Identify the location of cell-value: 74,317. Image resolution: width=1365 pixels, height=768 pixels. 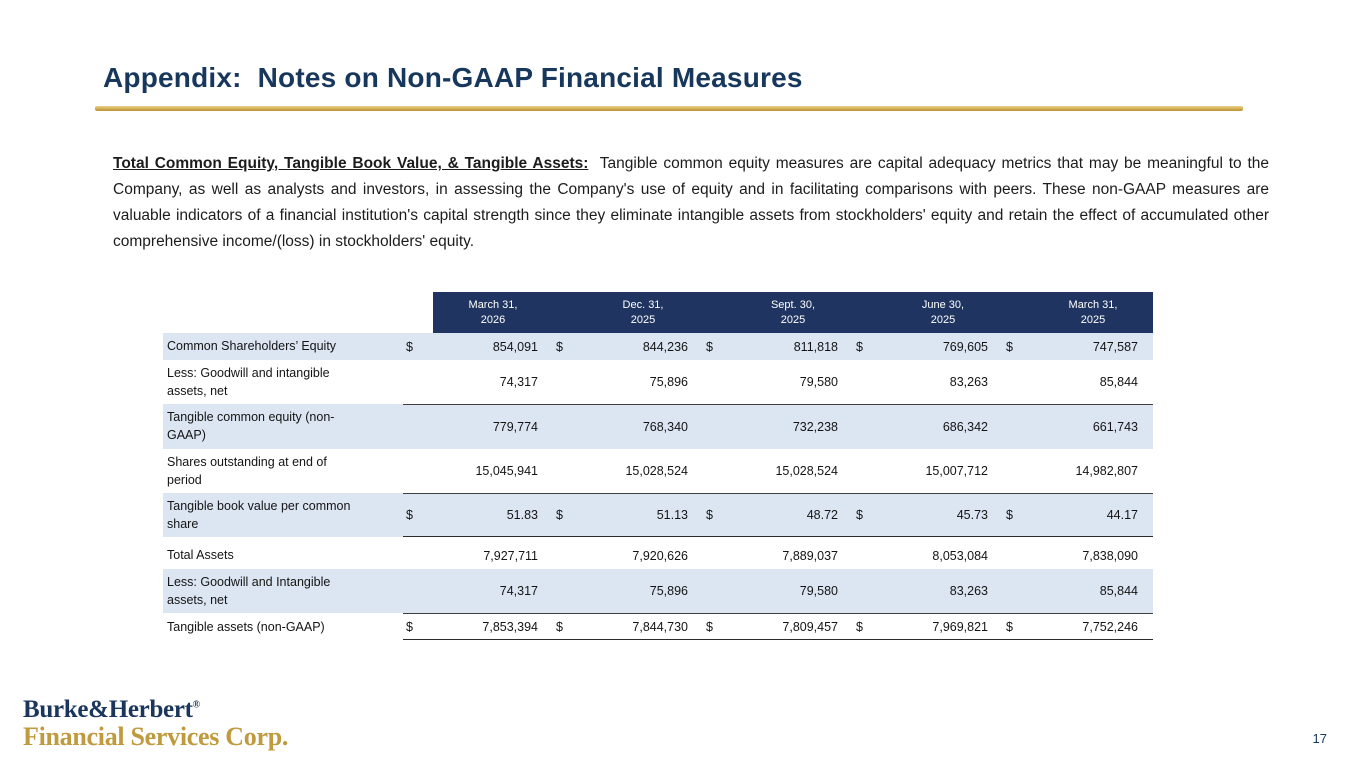
(493, 591).